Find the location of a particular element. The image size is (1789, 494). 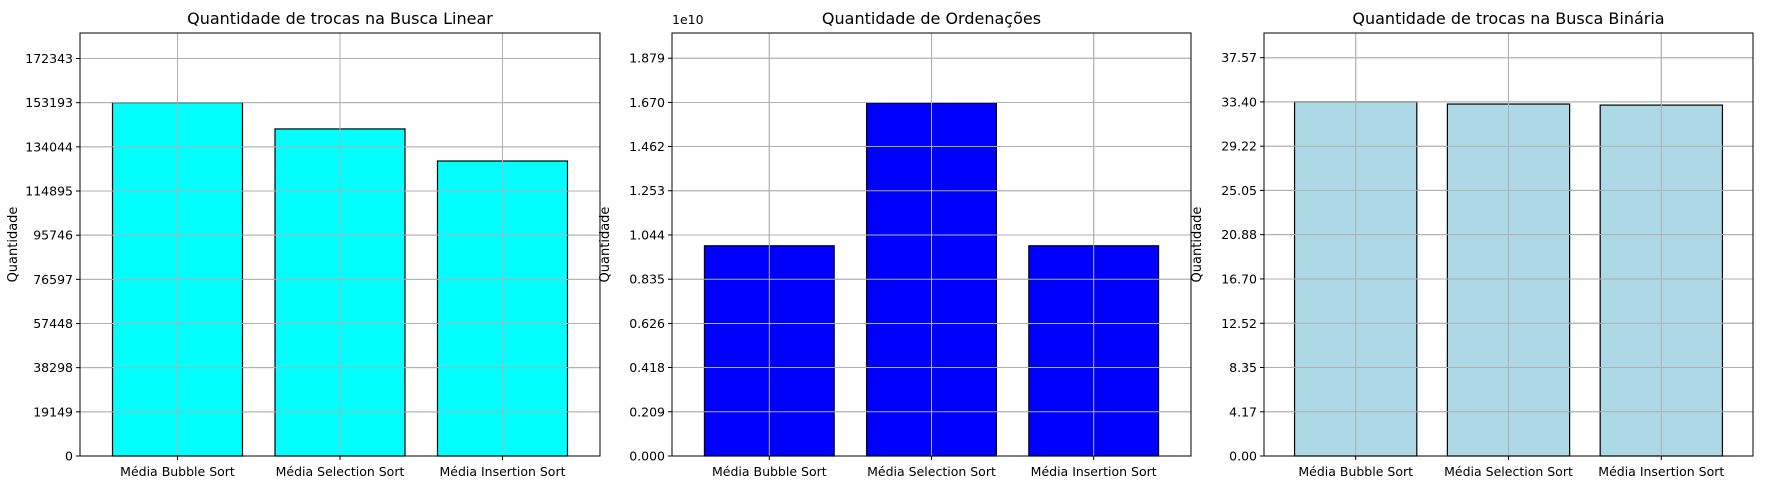

y-tick-label: 0.835 is located at coordinates (647, 279).